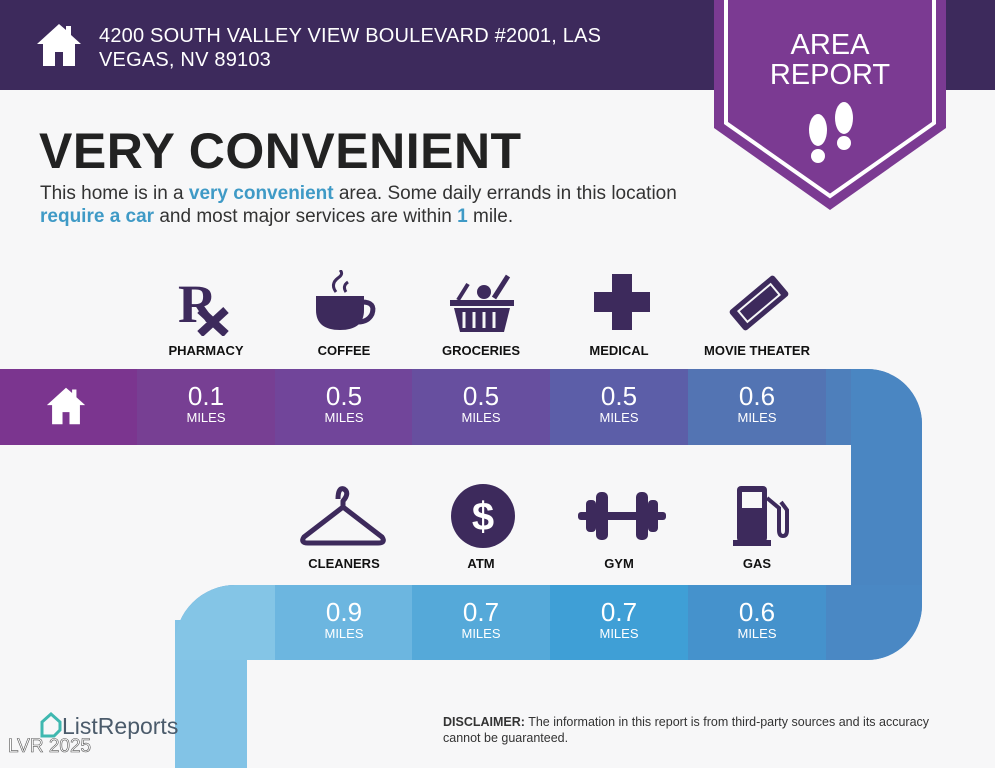 The height and width of the screenshot is (768, 995). What do you see at coordinates (831, 132) in the screenshot?
I see `footprints-icon` at bounding box center [831, 132].